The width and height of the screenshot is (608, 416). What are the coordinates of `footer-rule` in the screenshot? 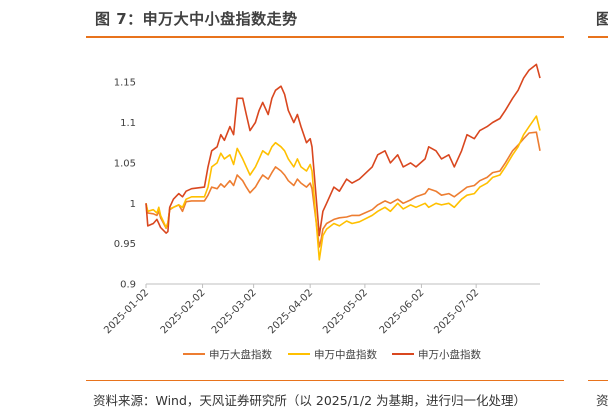 It's located at (325, 380).